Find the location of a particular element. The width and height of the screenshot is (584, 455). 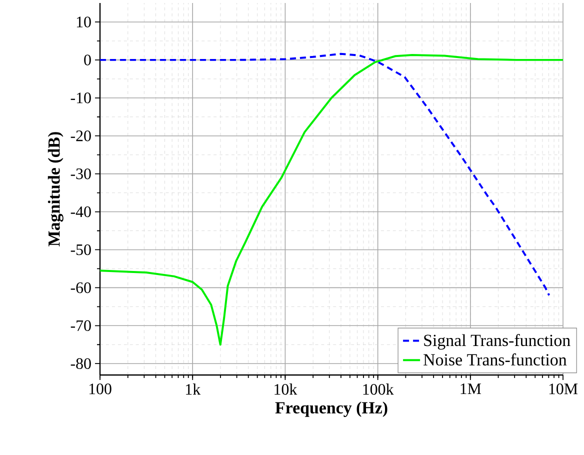

legend-label: Signal Trans-function is located at coordinates (497, 342).